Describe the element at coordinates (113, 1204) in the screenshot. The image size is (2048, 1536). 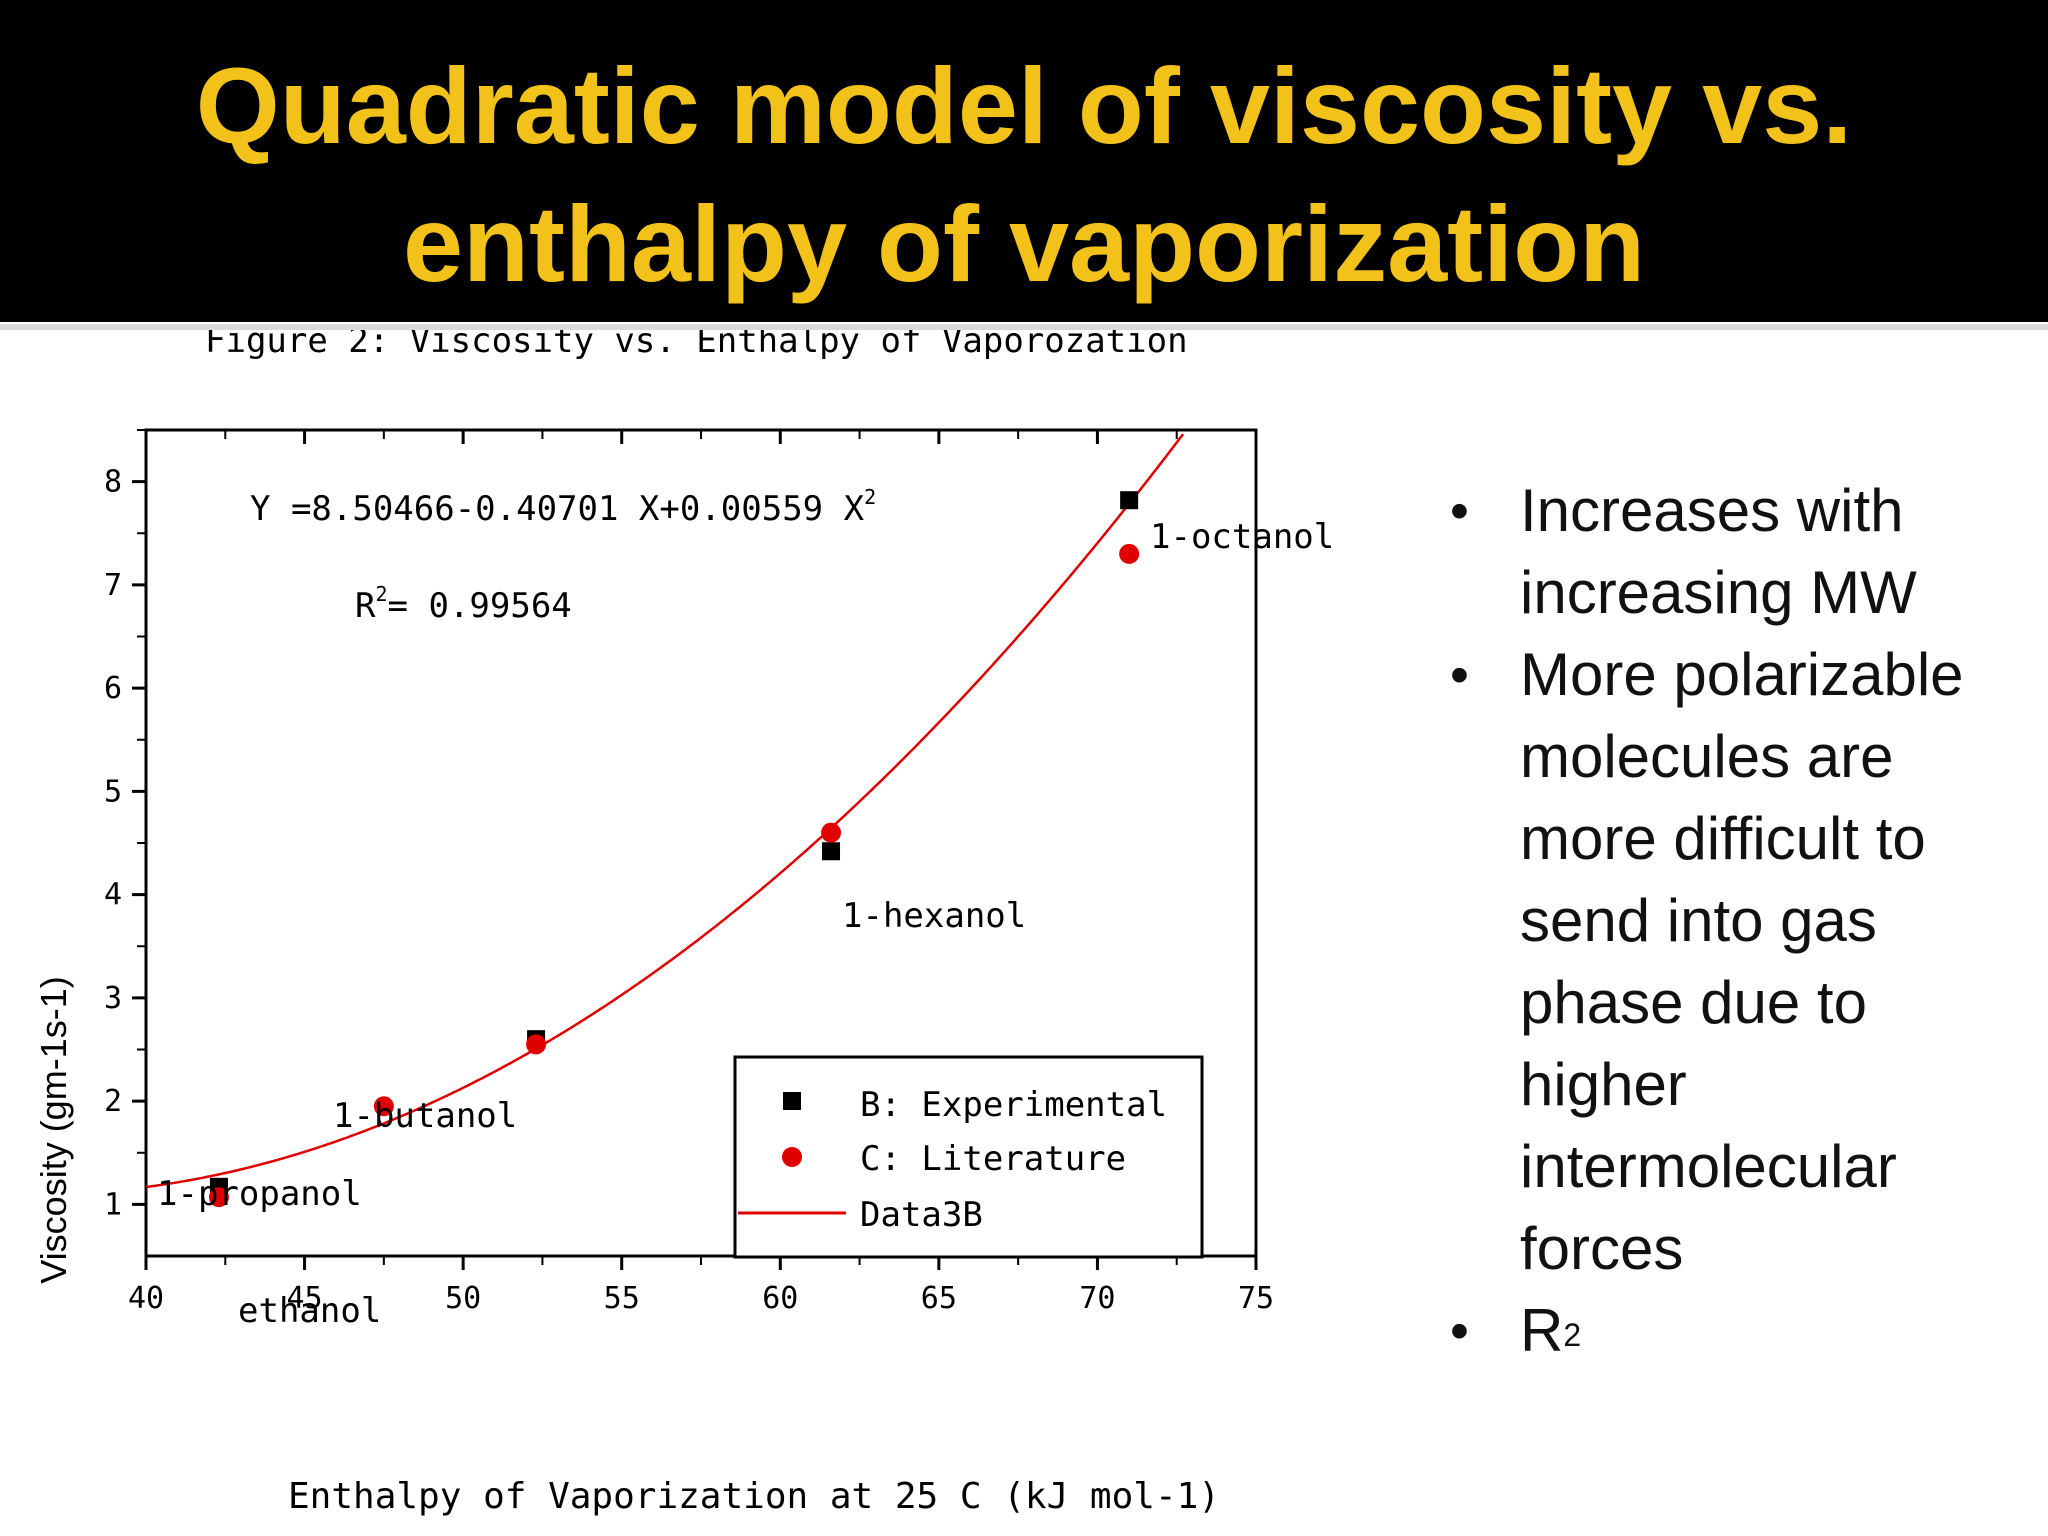
I see `y-tick-label: 1` at that location.